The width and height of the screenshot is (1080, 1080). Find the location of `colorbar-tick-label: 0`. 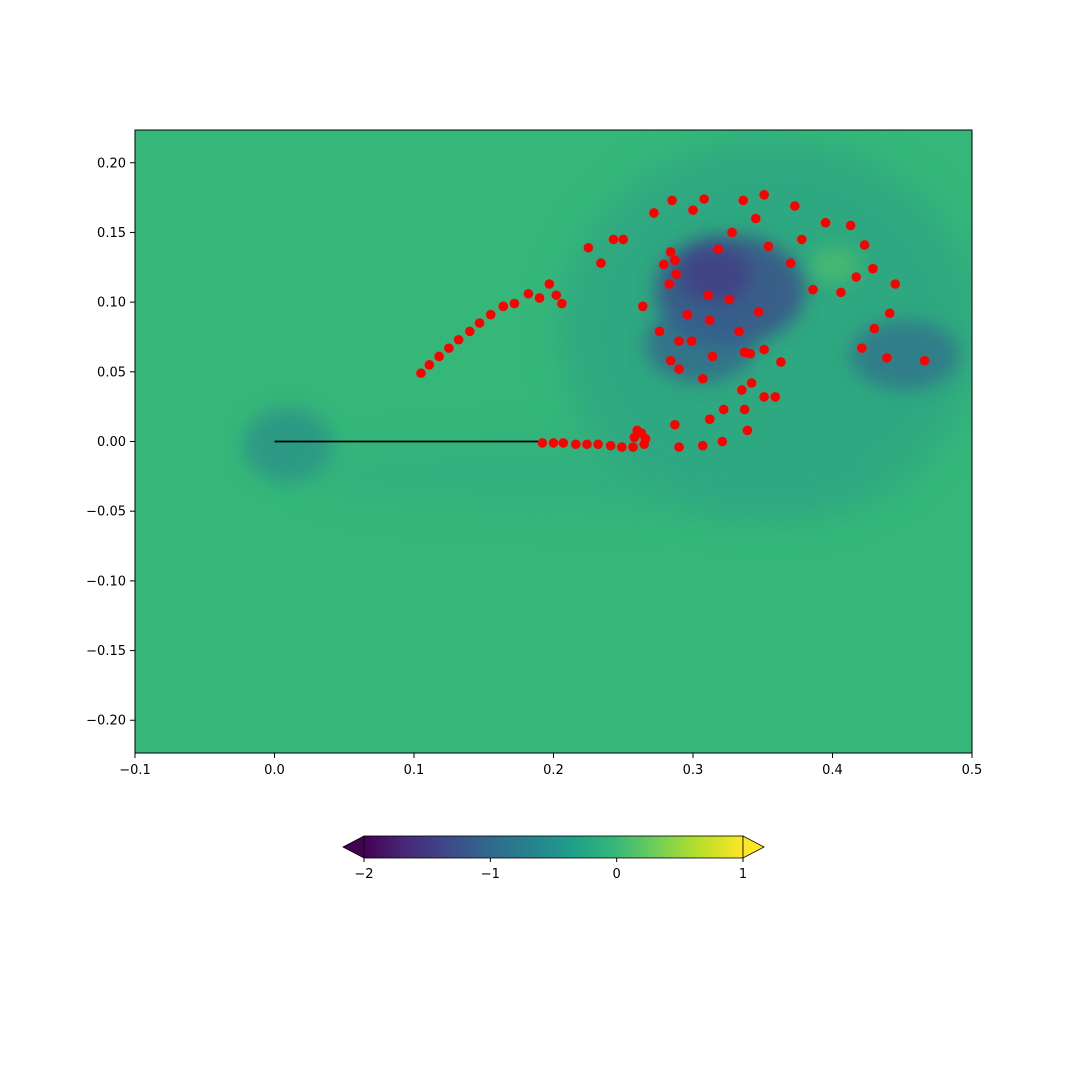

colorbar-tick-label: 0 is located at coordinates (617, 874).